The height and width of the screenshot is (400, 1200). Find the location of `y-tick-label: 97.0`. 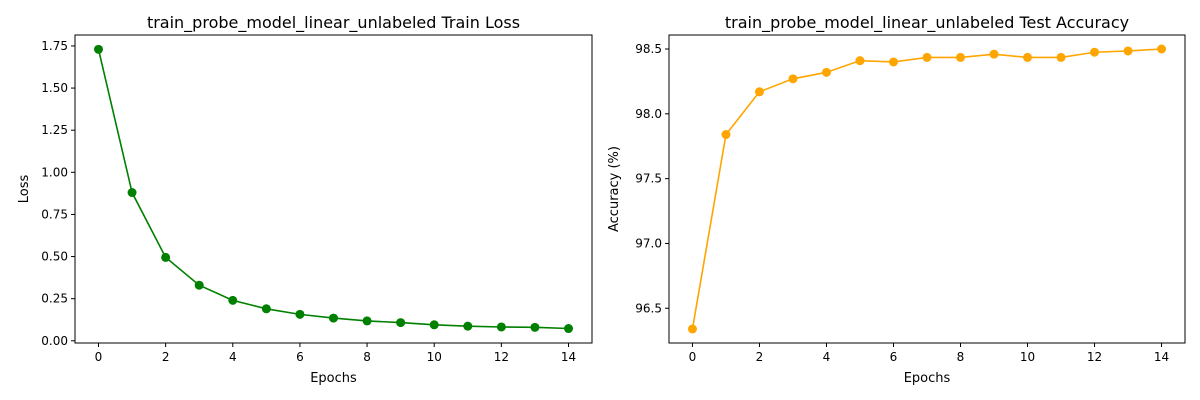

y-tick-label: 97.0 is located at coordinates (648, 243).